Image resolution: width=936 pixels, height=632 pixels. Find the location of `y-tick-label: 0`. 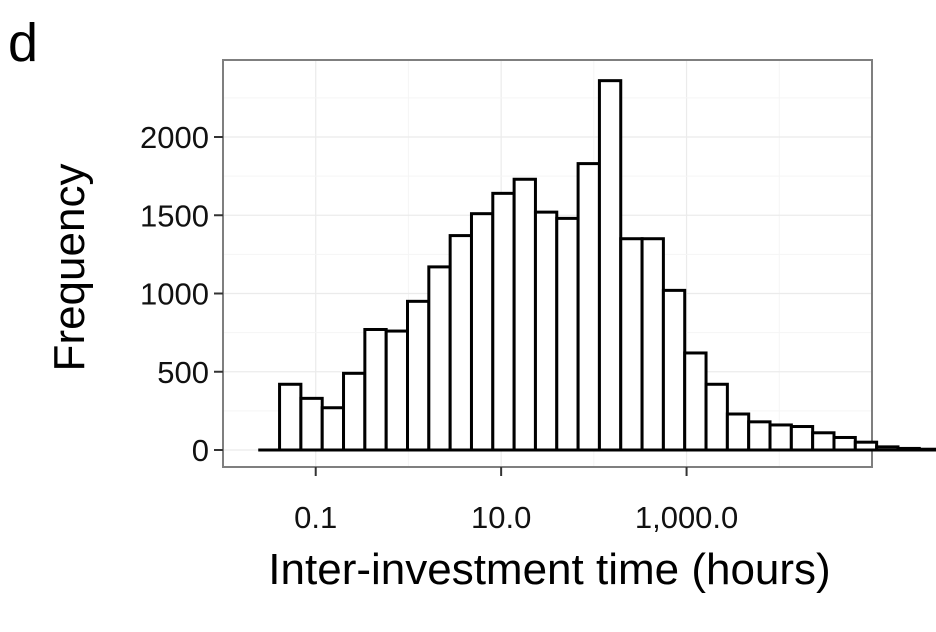

y-tick-label: 0 is located at coordinates (200, 450).